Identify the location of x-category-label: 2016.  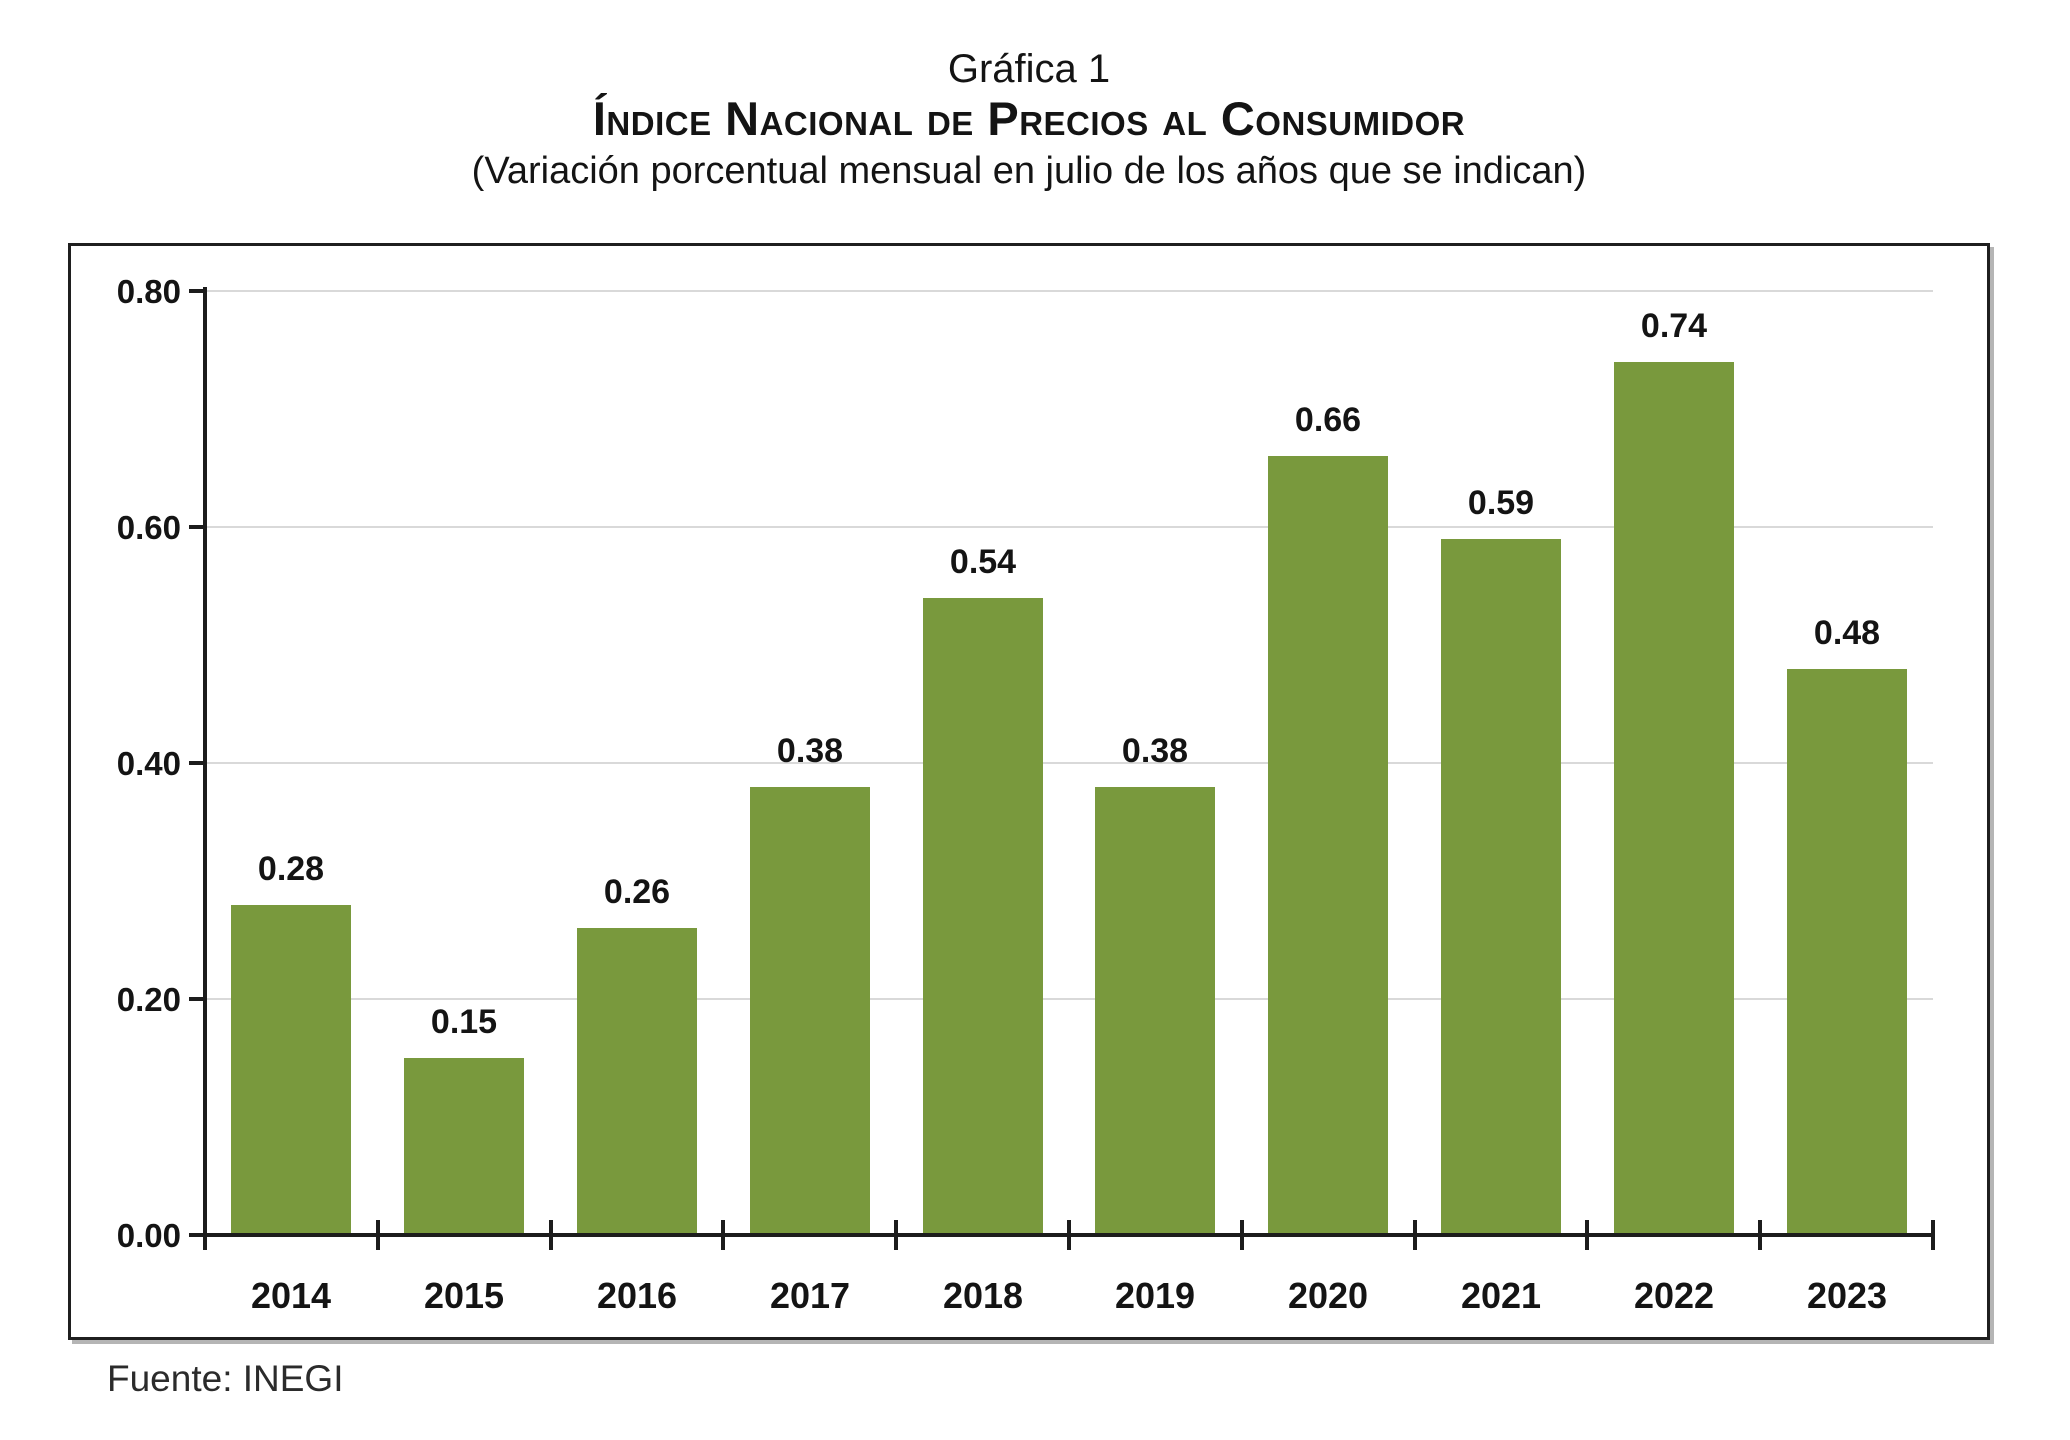
(637, 1295).